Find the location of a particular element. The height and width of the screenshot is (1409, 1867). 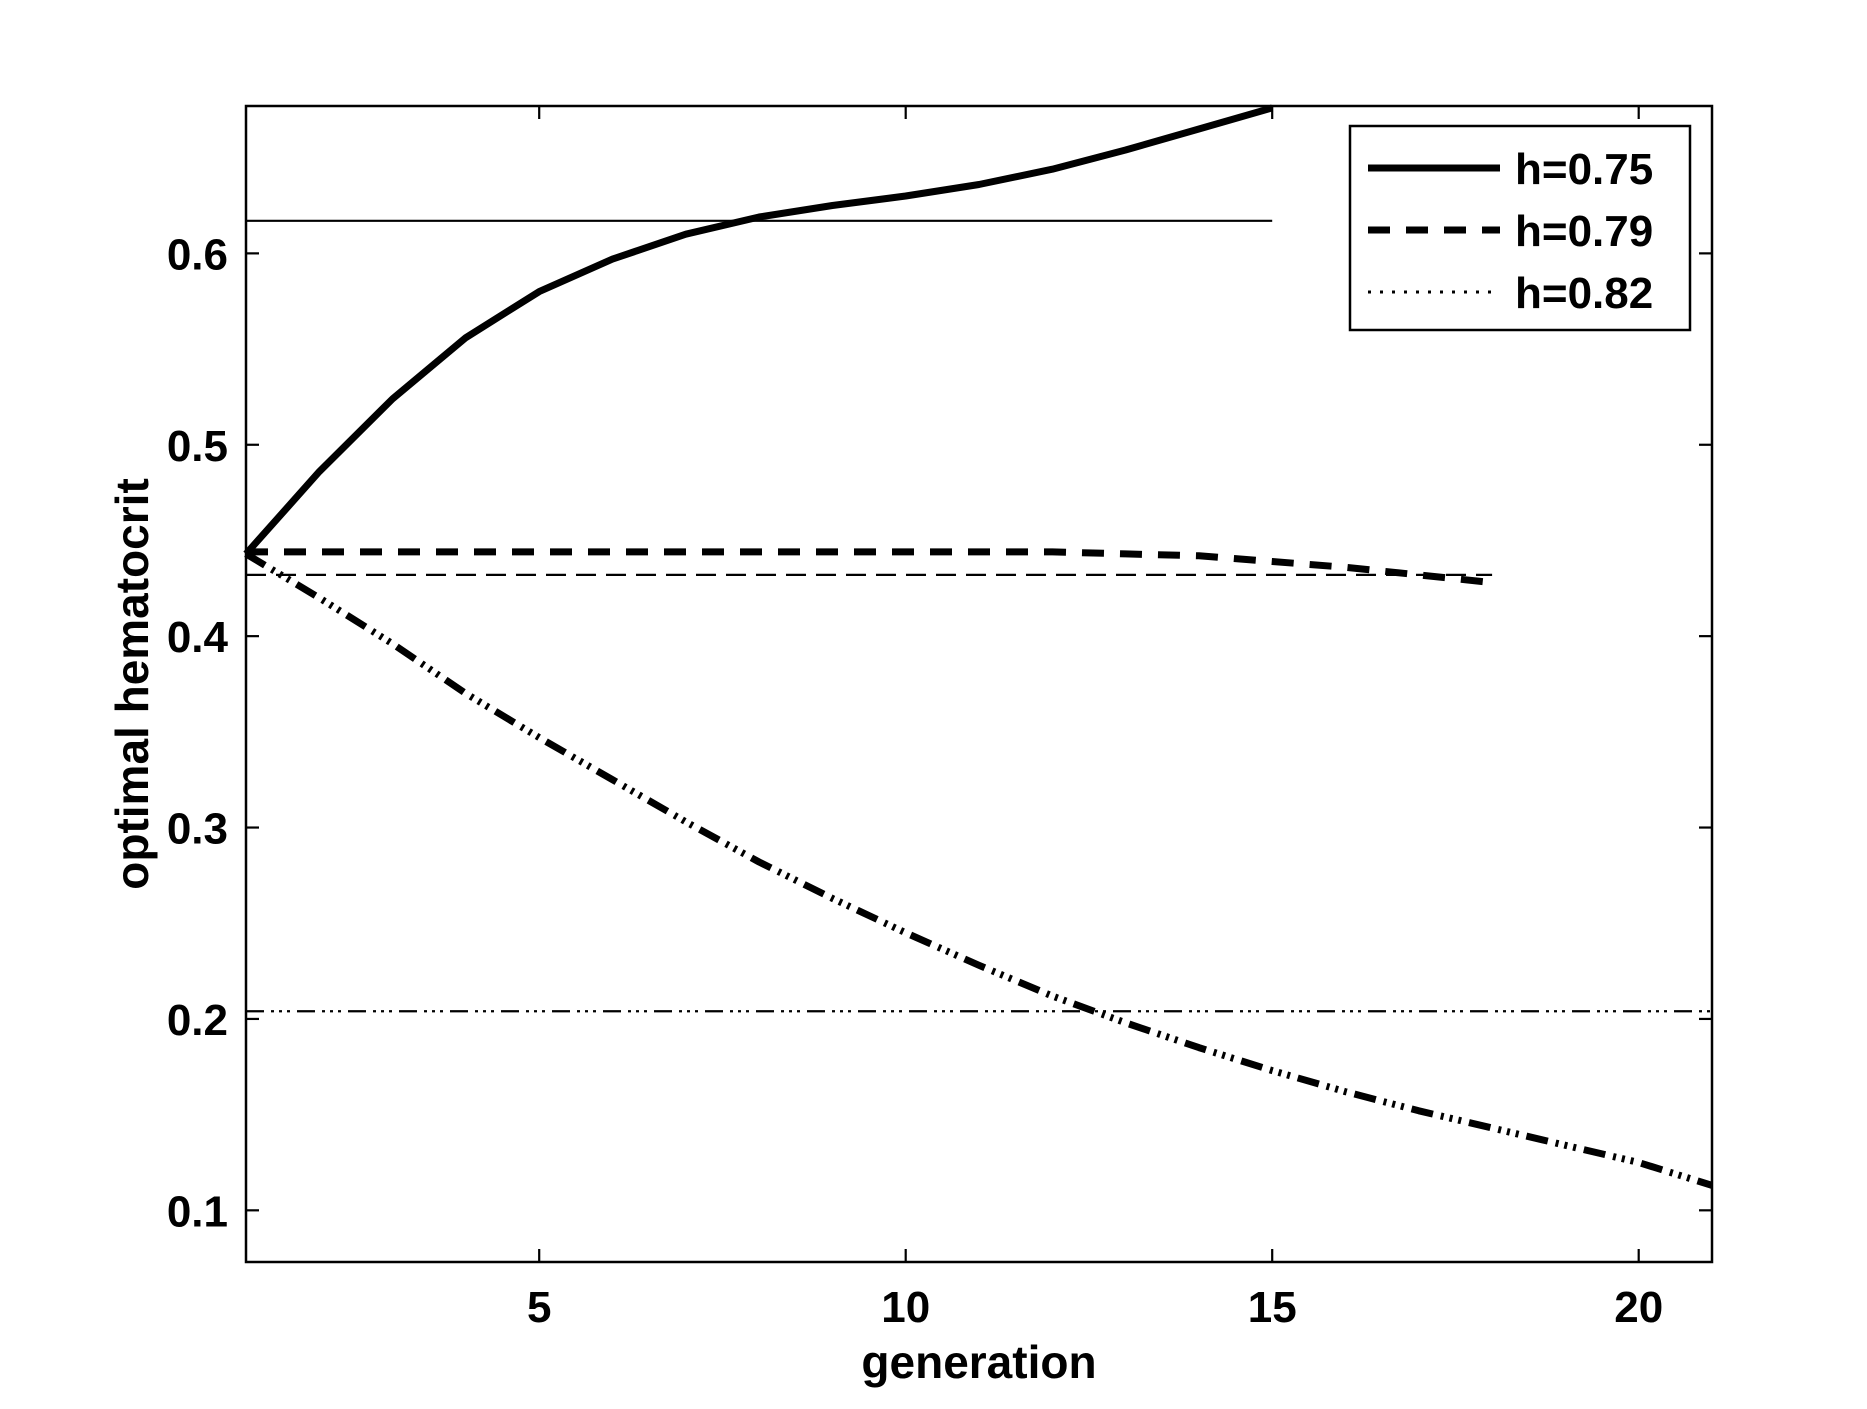

x-tick-label: 15 is located at coordinates (1272, 1307).